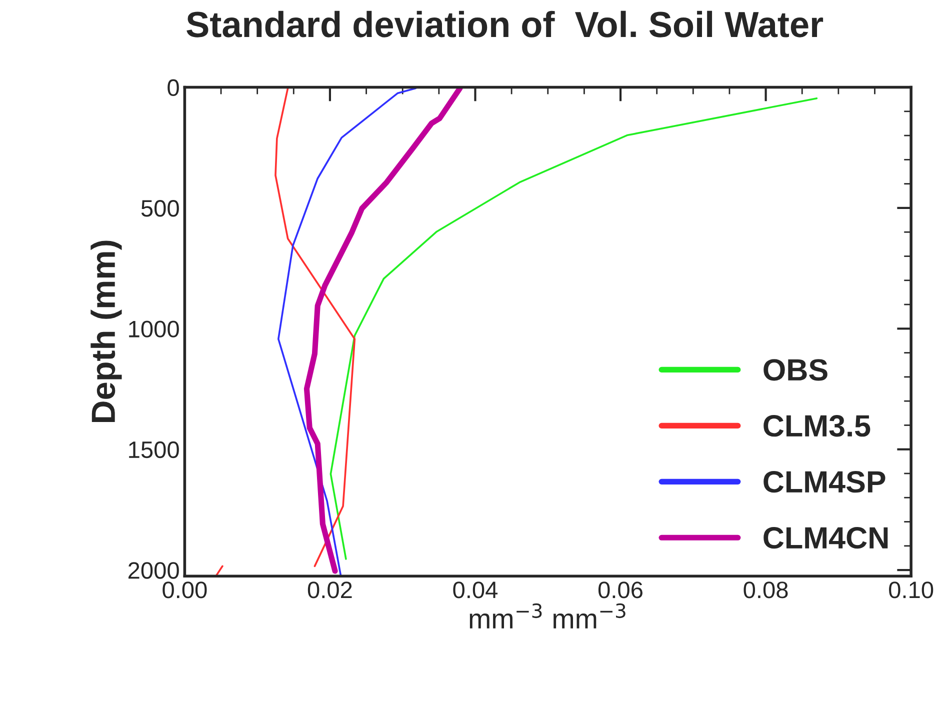  What do you see at coordinates (766, 590) in the screenshot?
I see `x-tick-label: 0.08` at bounding box center [766, 590].